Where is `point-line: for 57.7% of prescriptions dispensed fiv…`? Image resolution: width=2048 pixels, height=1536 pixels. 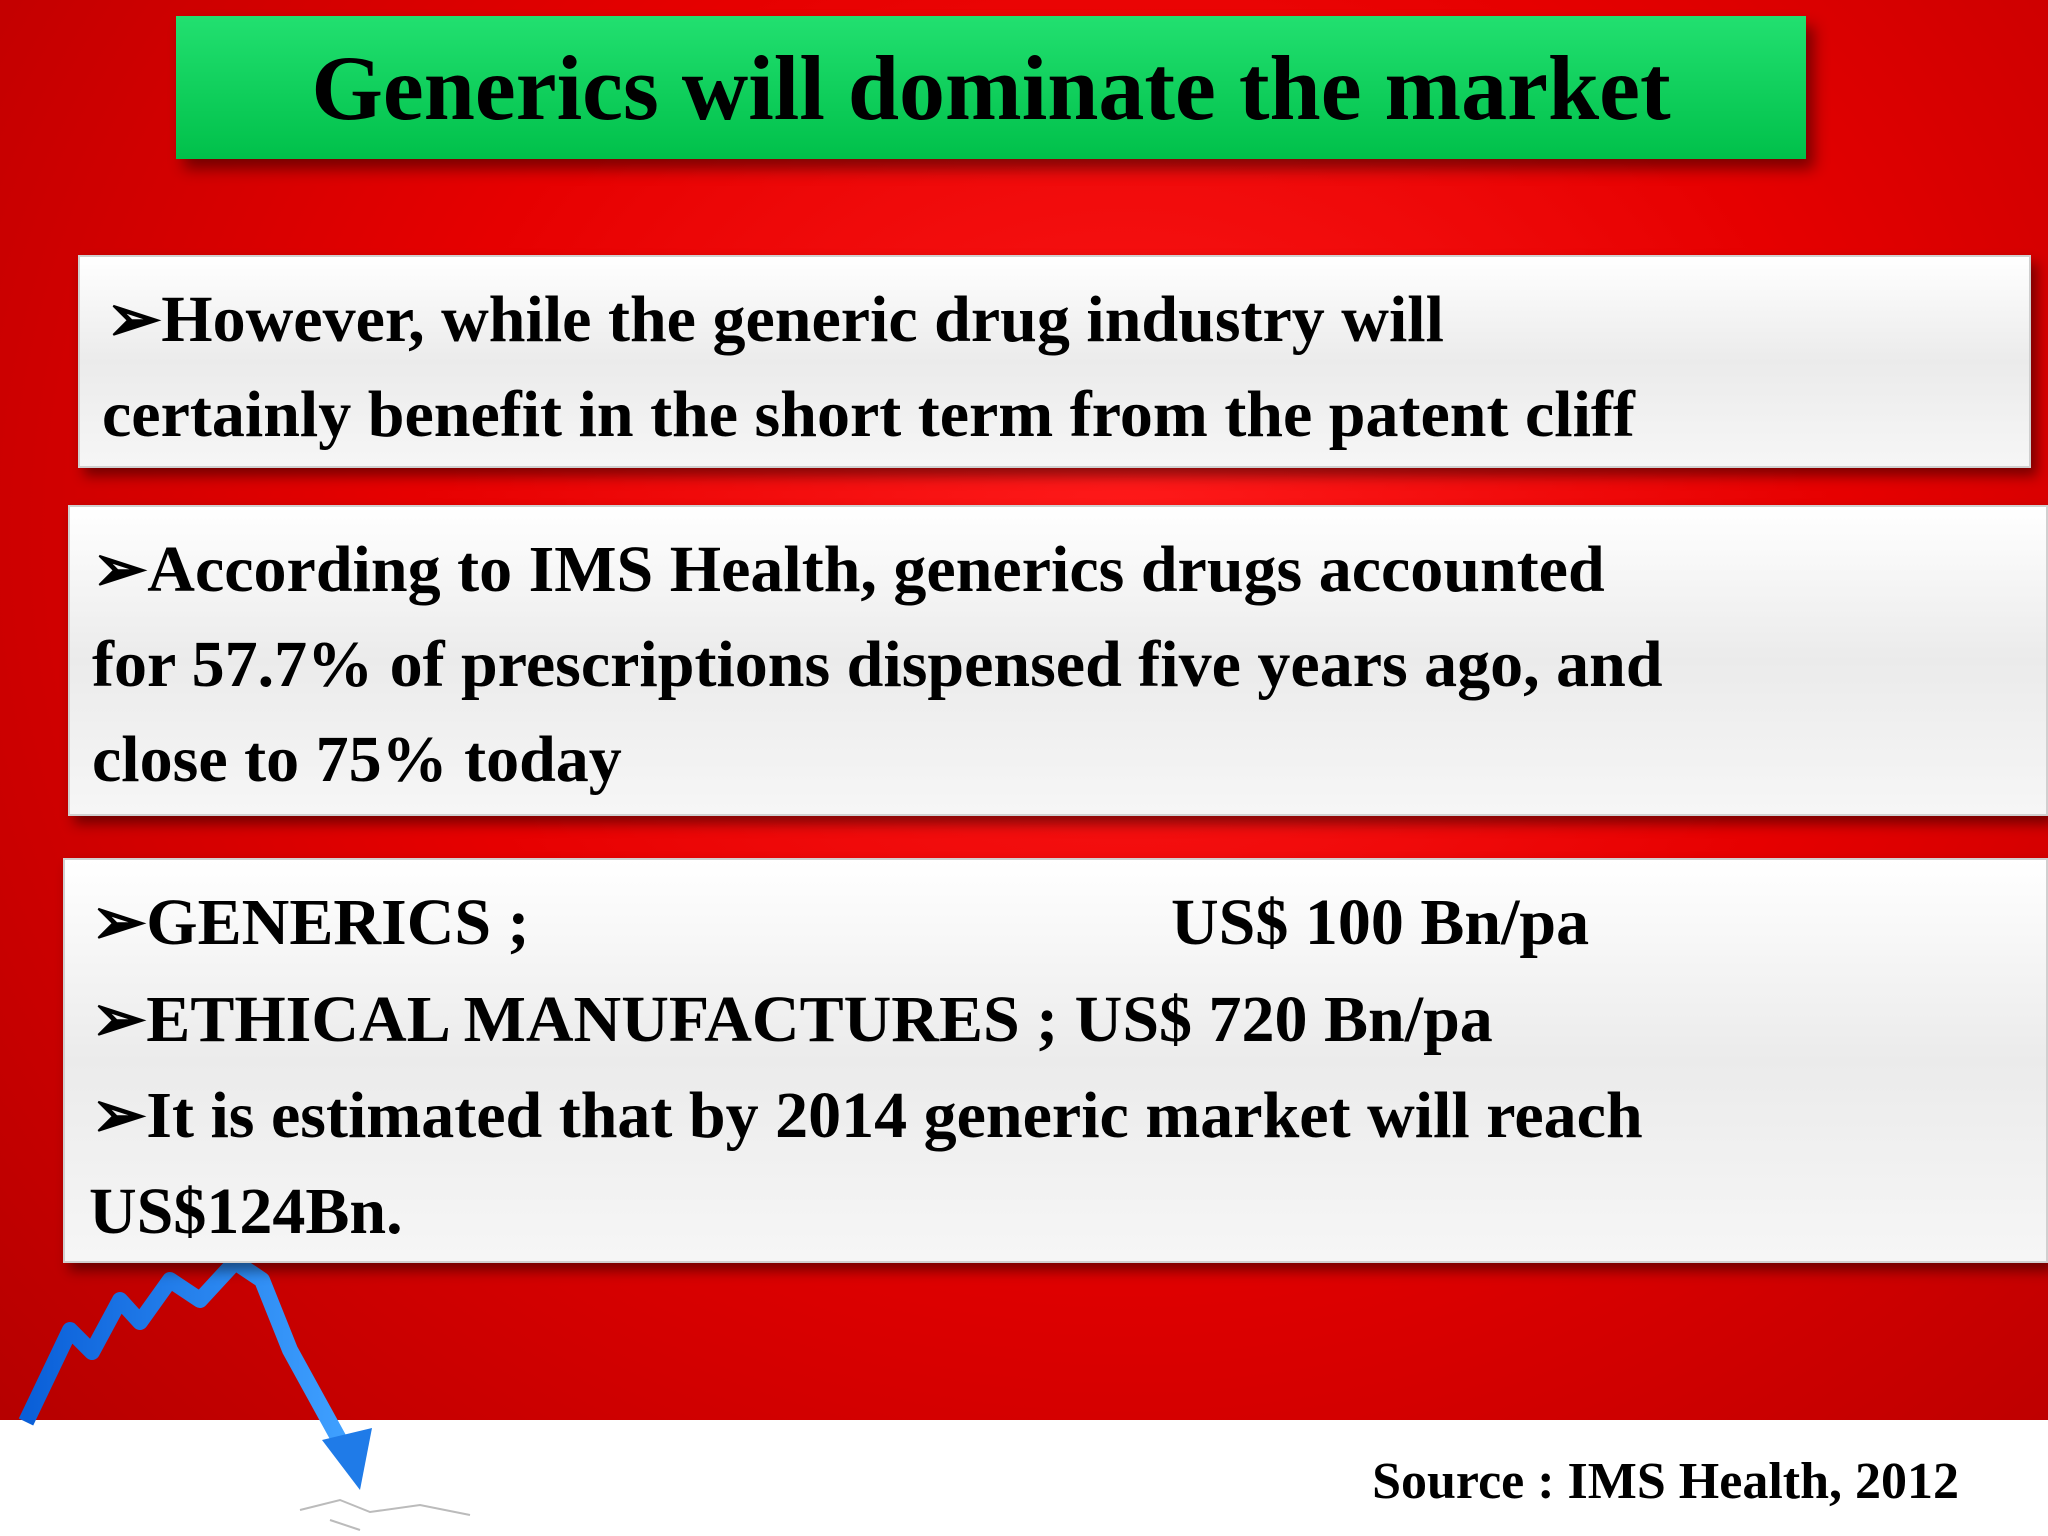
point-line: for 57.7% of prescriptions dispensed fiv… is located at coordinates (877, 665).